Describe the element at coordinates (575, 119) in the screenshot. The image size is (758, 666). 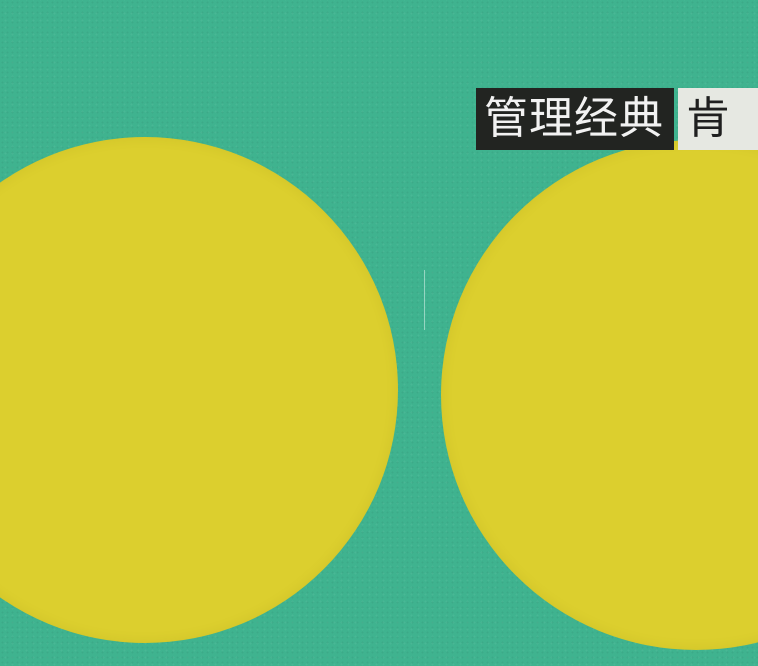
I see `series-label: 管理经典` at that location.